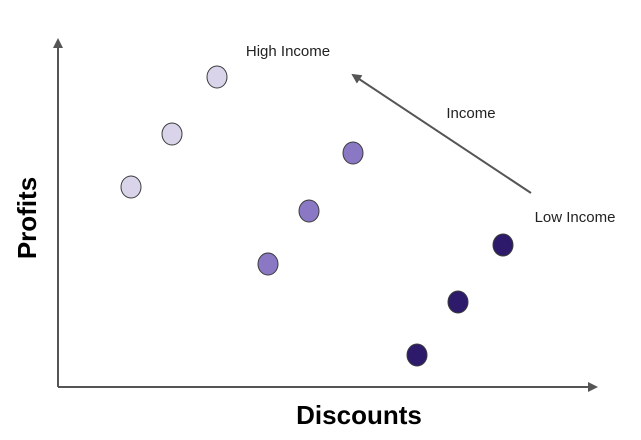  Describe the element at coordinates (288, 51) in the screenshot. I see `high-income-label: High Income` at that location.